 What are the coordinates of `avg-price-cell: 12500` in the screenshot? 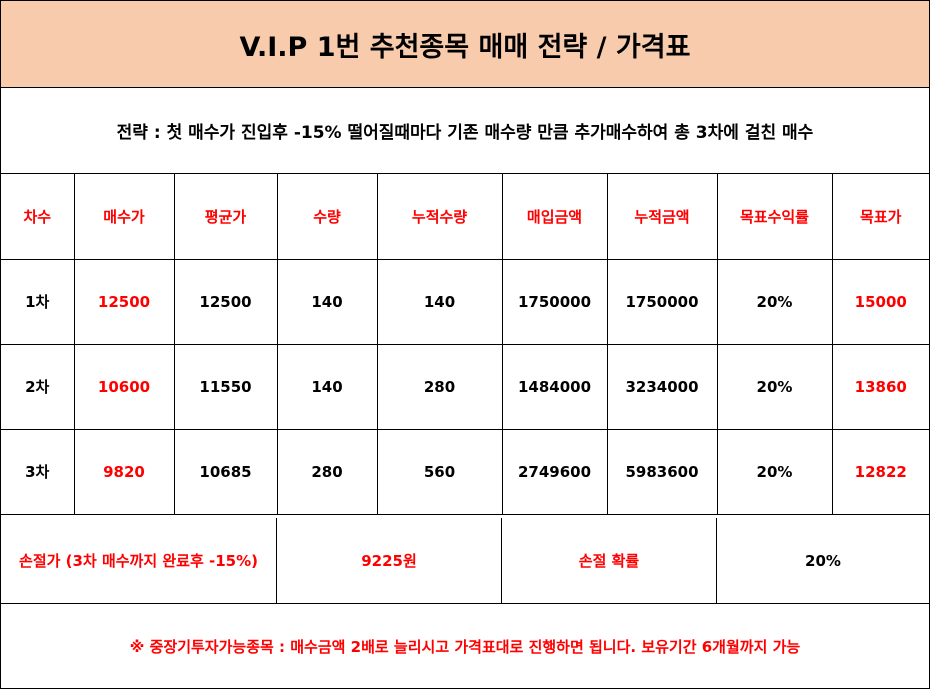 It's located at (226, 302).